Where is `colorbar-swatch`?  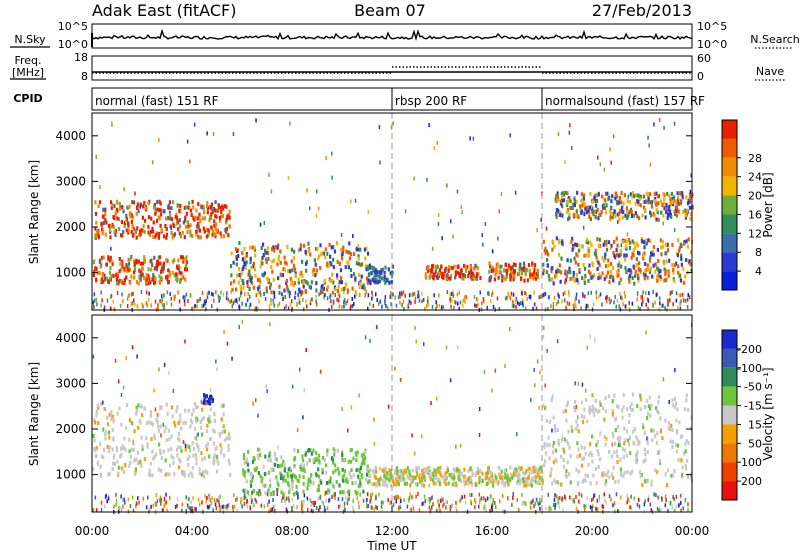 colorbar-swatch is located at coordinates (729, 224).